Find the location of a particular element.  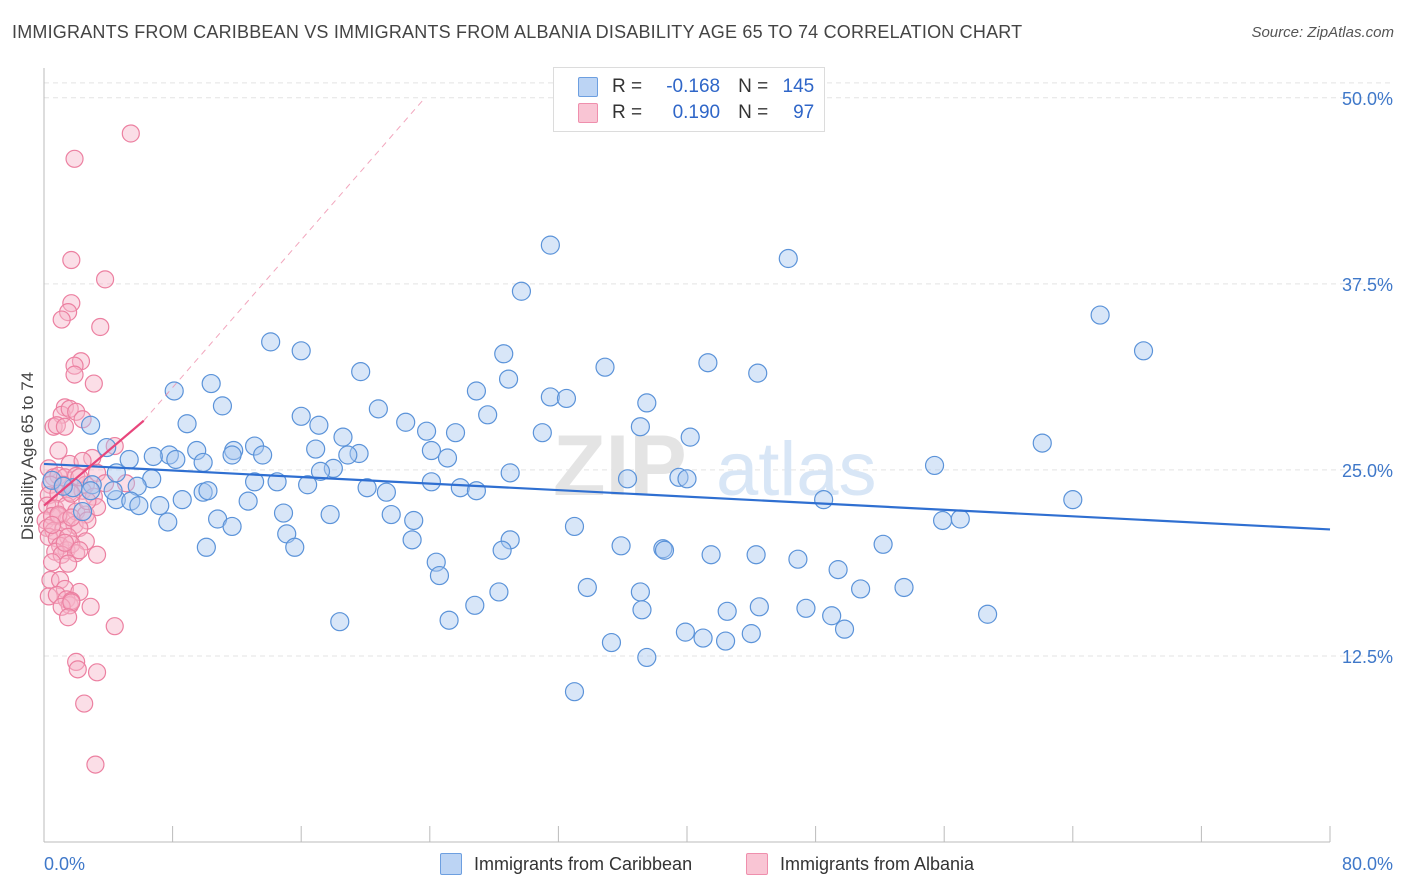

y-tick-label: 12.5% is located at coordinates (1367, 657).